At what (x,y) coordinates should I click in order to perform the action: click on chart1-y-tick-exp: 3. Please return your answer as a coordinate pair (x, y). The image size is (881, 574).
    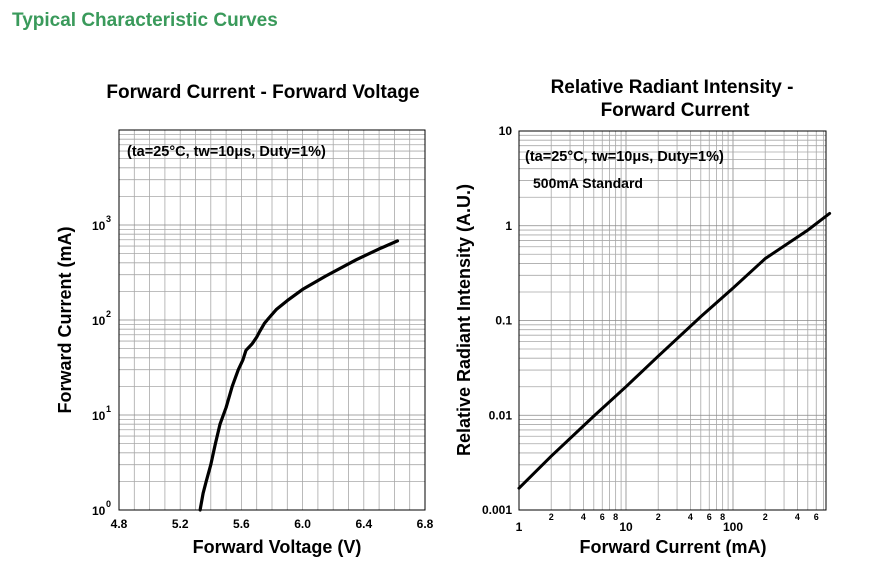
    Looking at the image, I should click on (108, 219).